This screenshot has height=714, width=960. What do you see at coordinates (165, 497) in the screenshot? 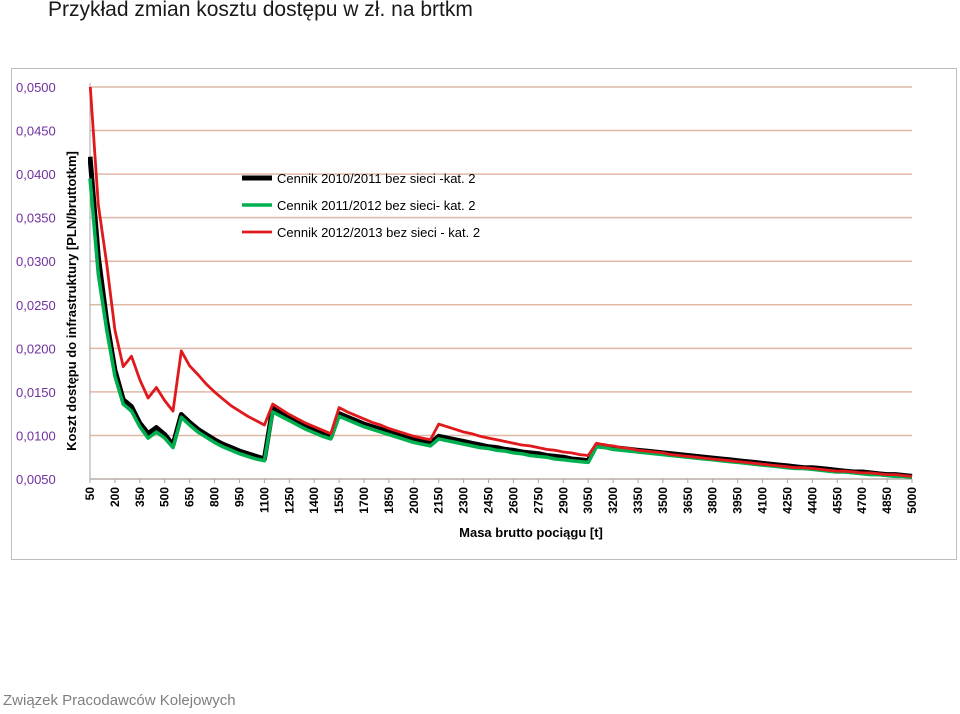
I see `x-tick-label: 500` at bounding box center [165, 497].